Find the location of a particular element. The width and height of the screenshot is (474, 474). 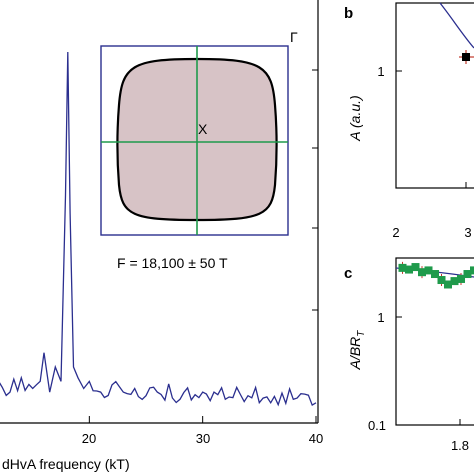

panel-b-ytick-label: 1 is located at coordinates (380, 71).